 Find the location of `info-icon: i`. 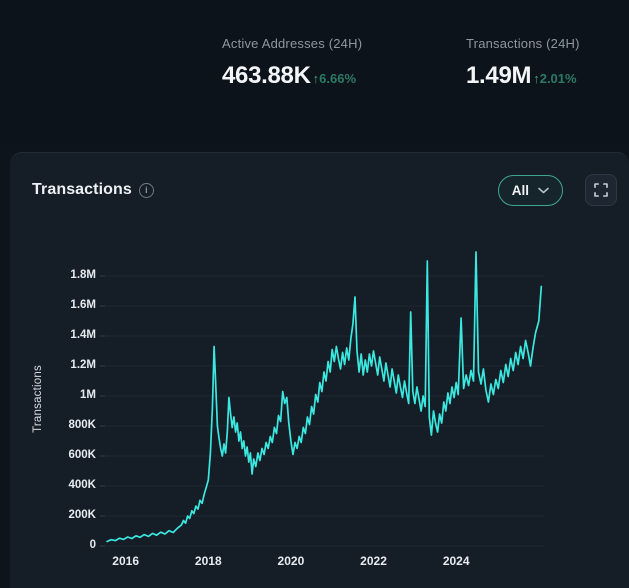

info-icon: i is located at coordinates (146, 190).